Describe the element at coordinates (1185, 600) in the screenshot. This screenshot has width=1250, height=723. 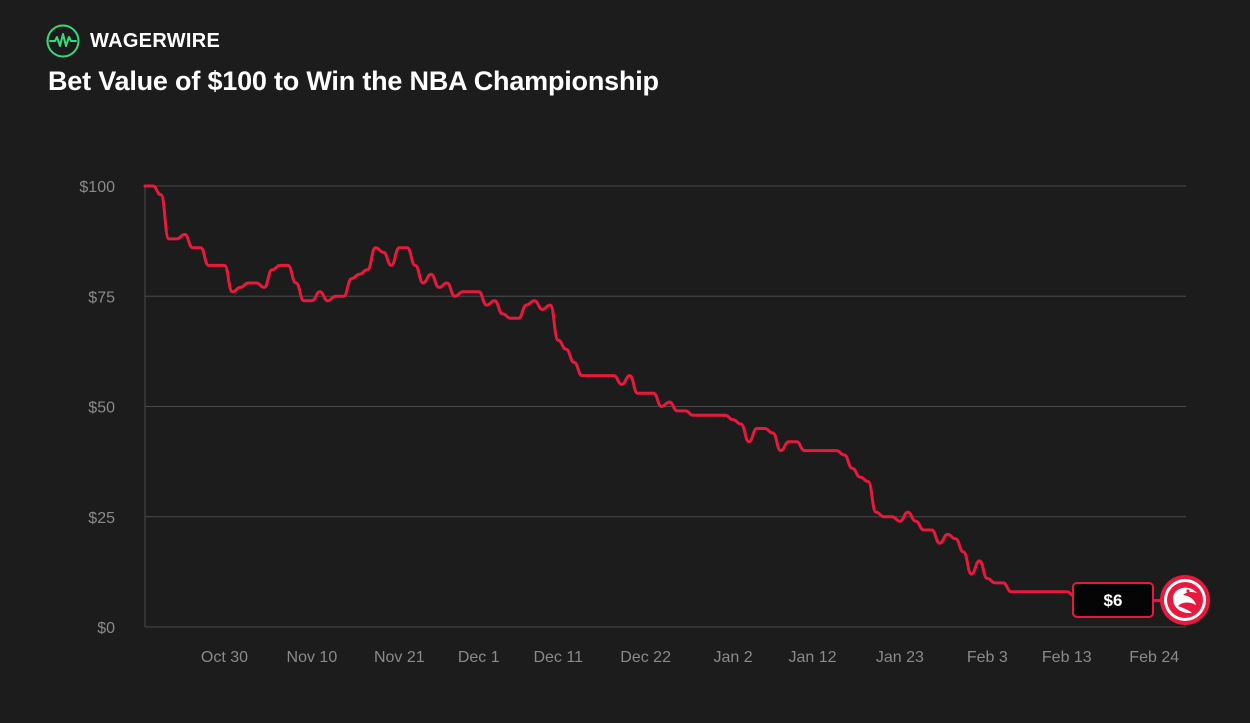
I see `hawk-logo-icon` at that location.